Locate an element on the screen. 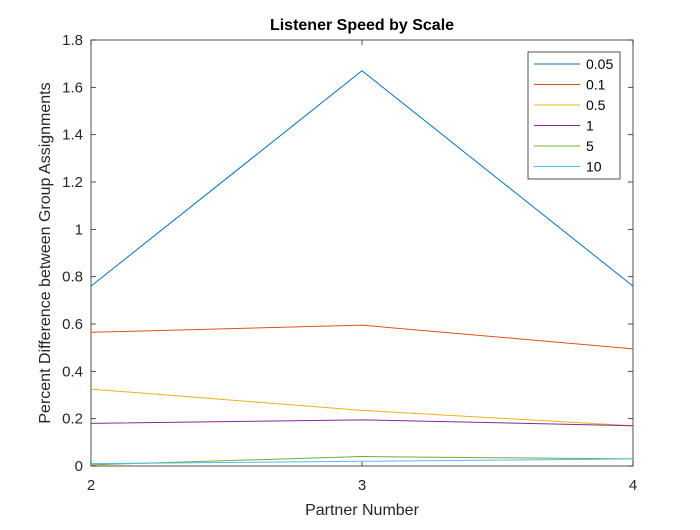  x-tick-label: 2 is located at coordinates (91, 485).